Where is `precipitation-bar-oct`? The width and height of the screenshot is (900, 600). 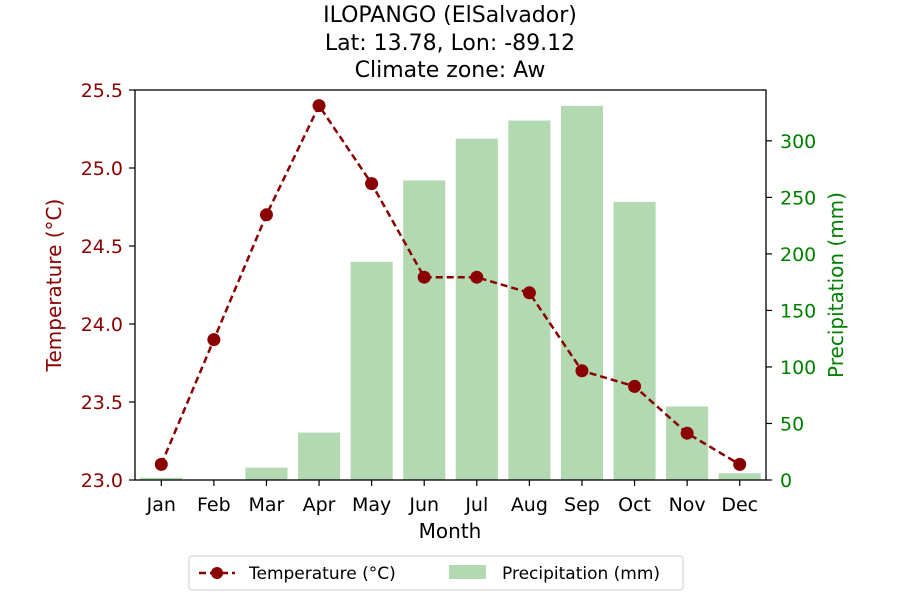 precipitation-bar-oct is located at coordinates (634, 340).